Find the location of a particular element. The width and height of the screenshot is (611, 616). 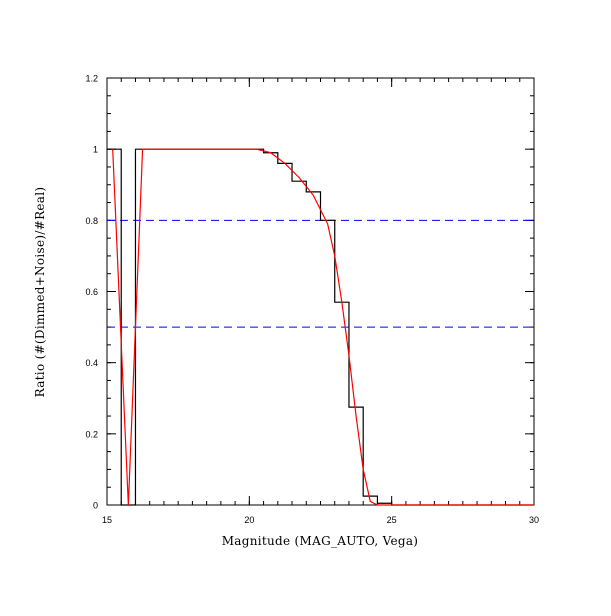

x-tick-label: 30 is located at coordinates (534, 520).